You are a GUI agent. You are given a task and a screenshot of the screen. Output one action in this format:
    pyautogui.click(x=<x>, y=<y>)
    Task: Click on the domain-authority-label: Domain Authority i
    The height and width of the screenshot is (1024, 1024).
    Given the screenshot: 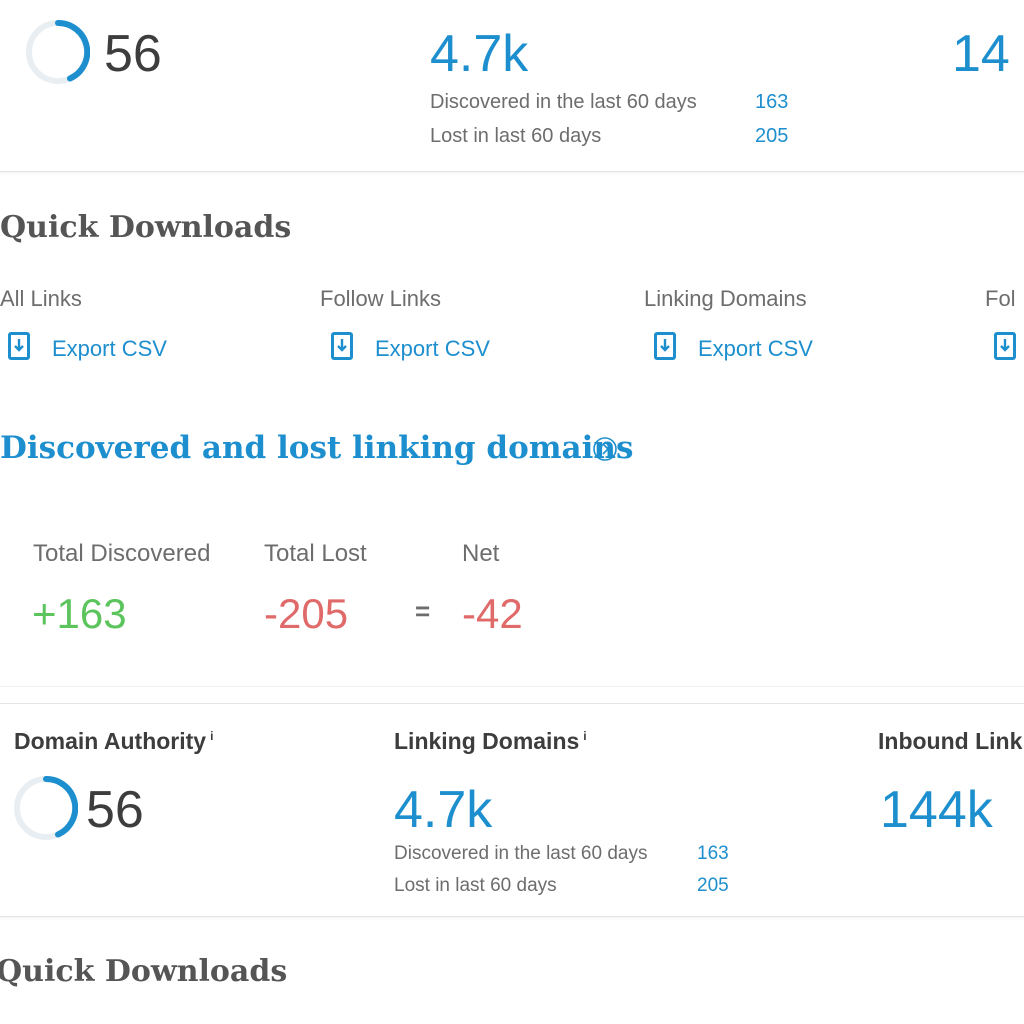 What is the action you would take?
    pyautogui.click(x=113, y=741)
    